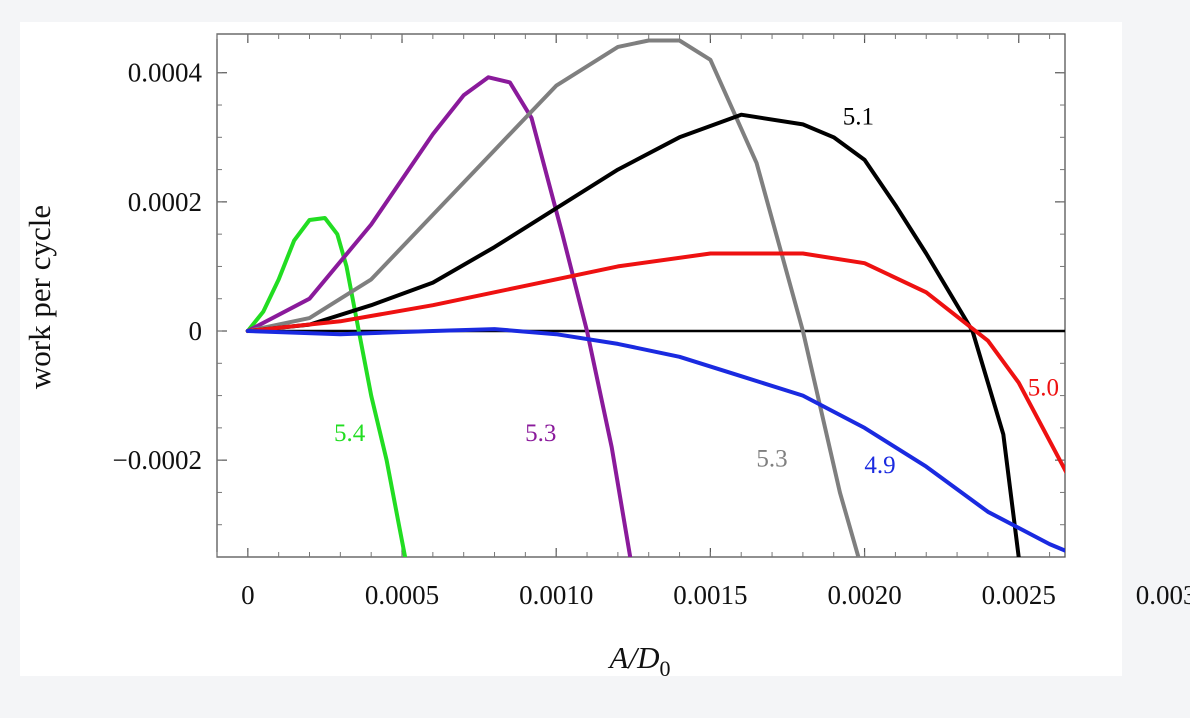 The image size is (1190, 718). What do you see at coordinates (196, 331) in the screenshot?
I see `y-tick-label: 0` at bounding box center [196, 331].